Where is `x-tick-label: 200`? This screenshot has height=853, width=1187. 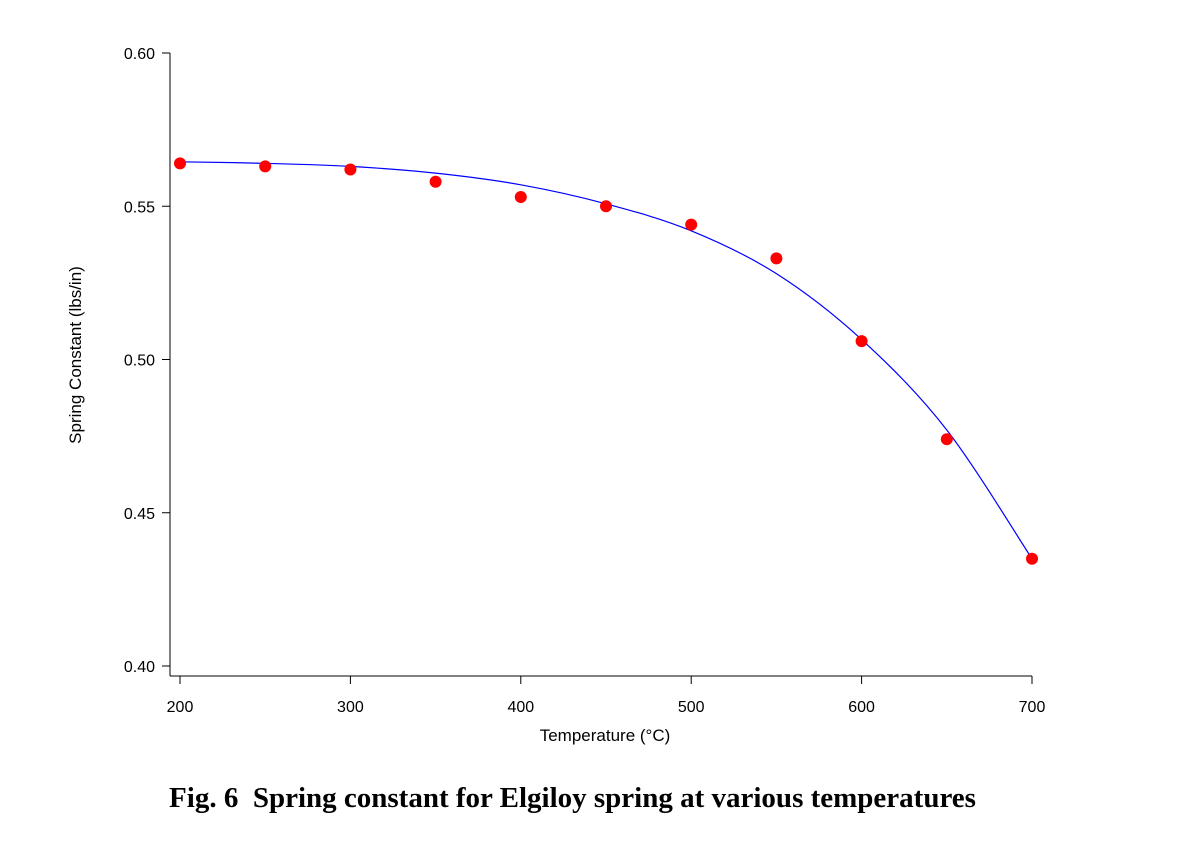
x-tick-label: 200 is located at coordinates (180, 707).